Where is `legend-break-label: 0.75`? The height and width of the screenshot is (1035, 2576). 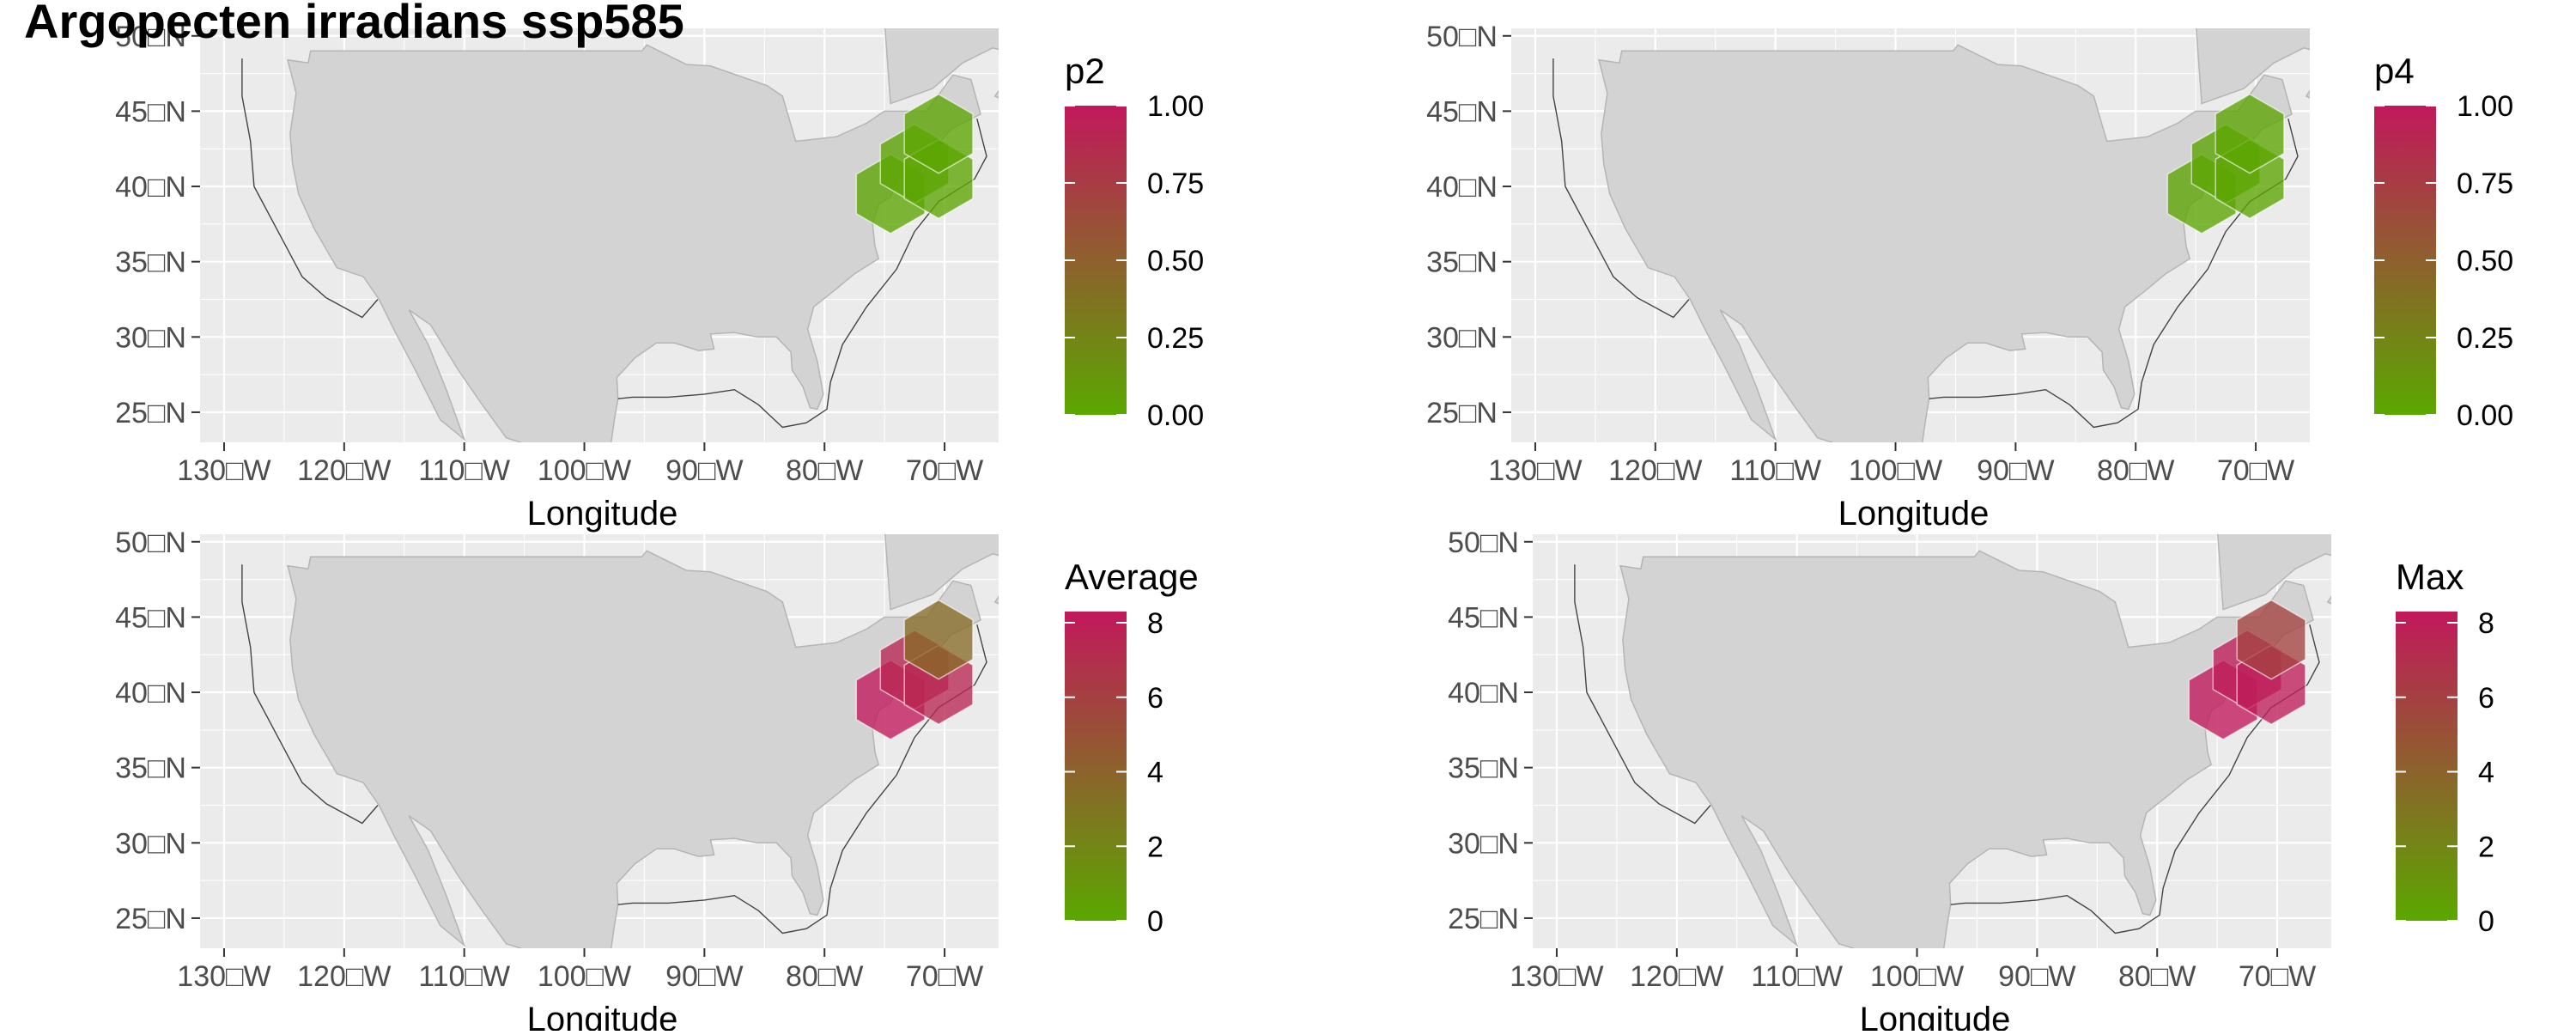
legend-break-label: 0.75 is located at coordinates (2485, 183).